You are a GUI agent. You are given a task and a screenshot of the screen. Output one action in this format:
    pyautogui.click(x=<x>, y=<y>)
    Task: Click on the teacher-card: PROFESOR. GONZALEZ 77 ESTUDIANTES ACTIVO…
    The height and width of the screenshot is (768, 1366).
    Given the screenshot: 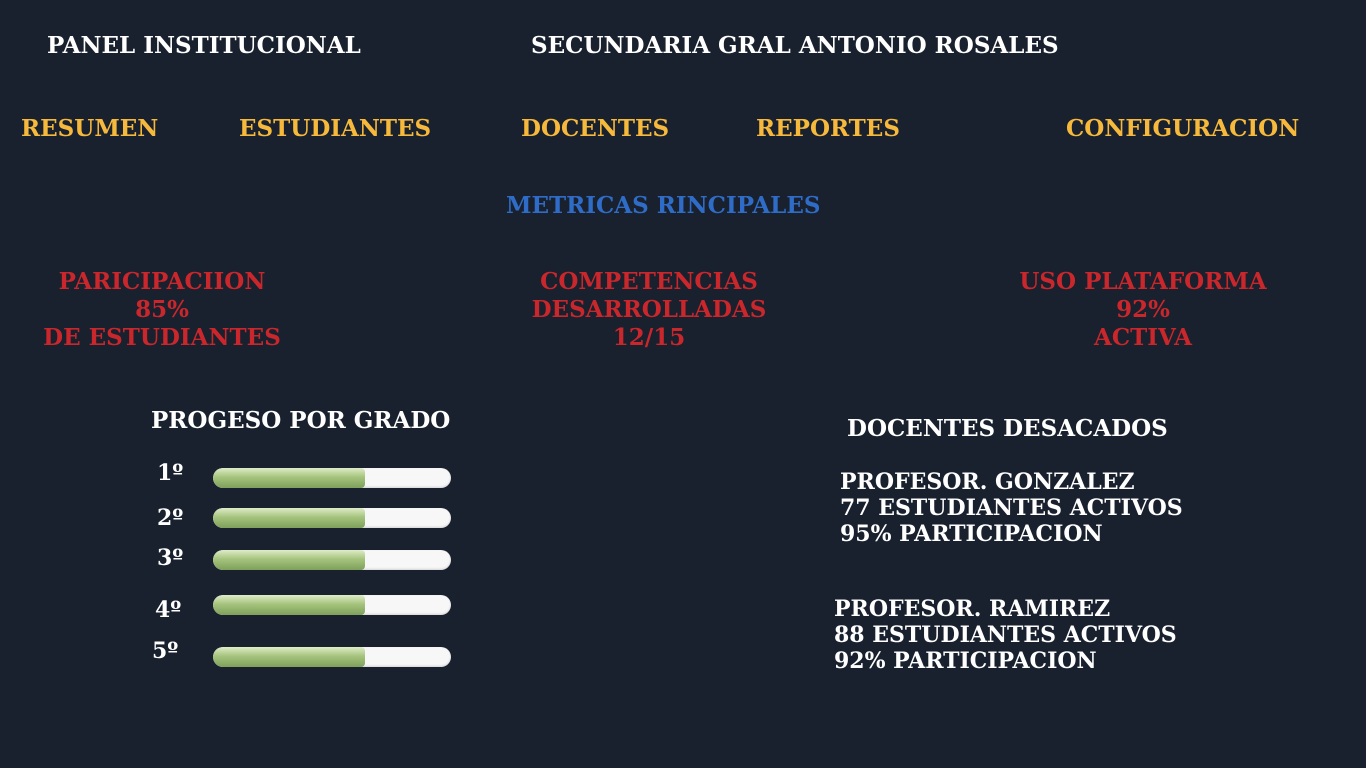 What is the action you would take?
    pyautogui.click(x=1011, y=508)
    